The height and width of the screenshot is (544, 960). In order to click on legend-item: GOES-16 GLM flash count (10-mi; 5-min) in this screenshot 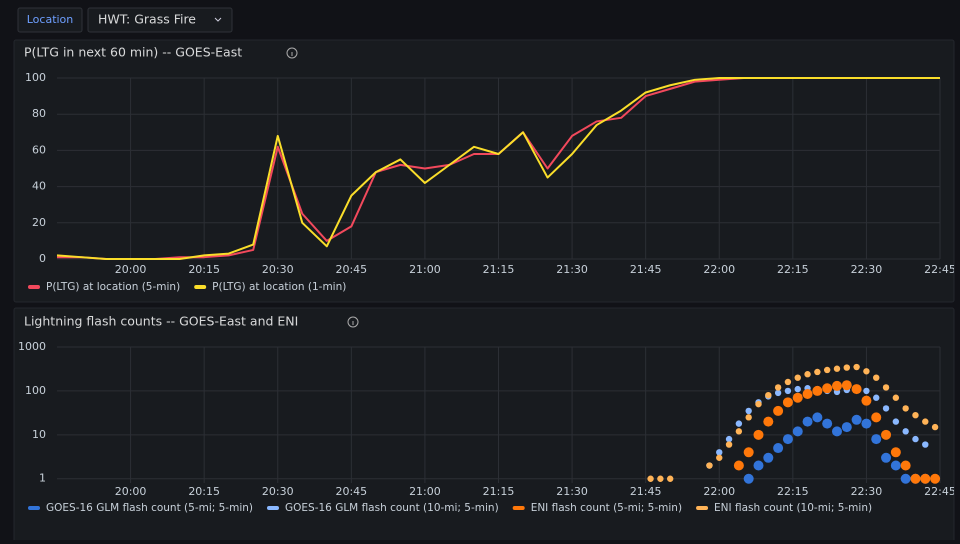, I will do `click(383, 508)`.